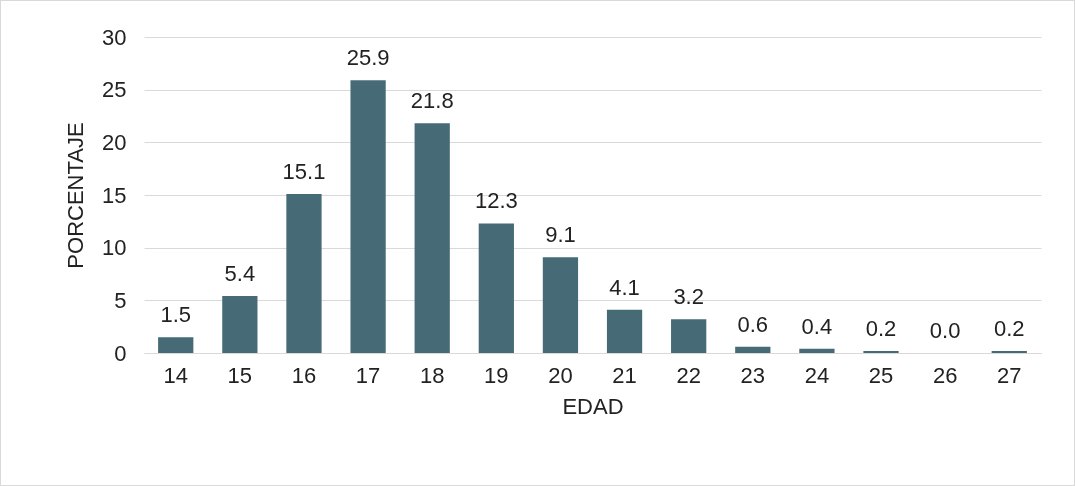 The height and width of the screenshot is (486, 1075). What do you see at coordinates (114, 90) in the screenshot?
I see `y-tick-label: 25` at bounding box center [114, 90].